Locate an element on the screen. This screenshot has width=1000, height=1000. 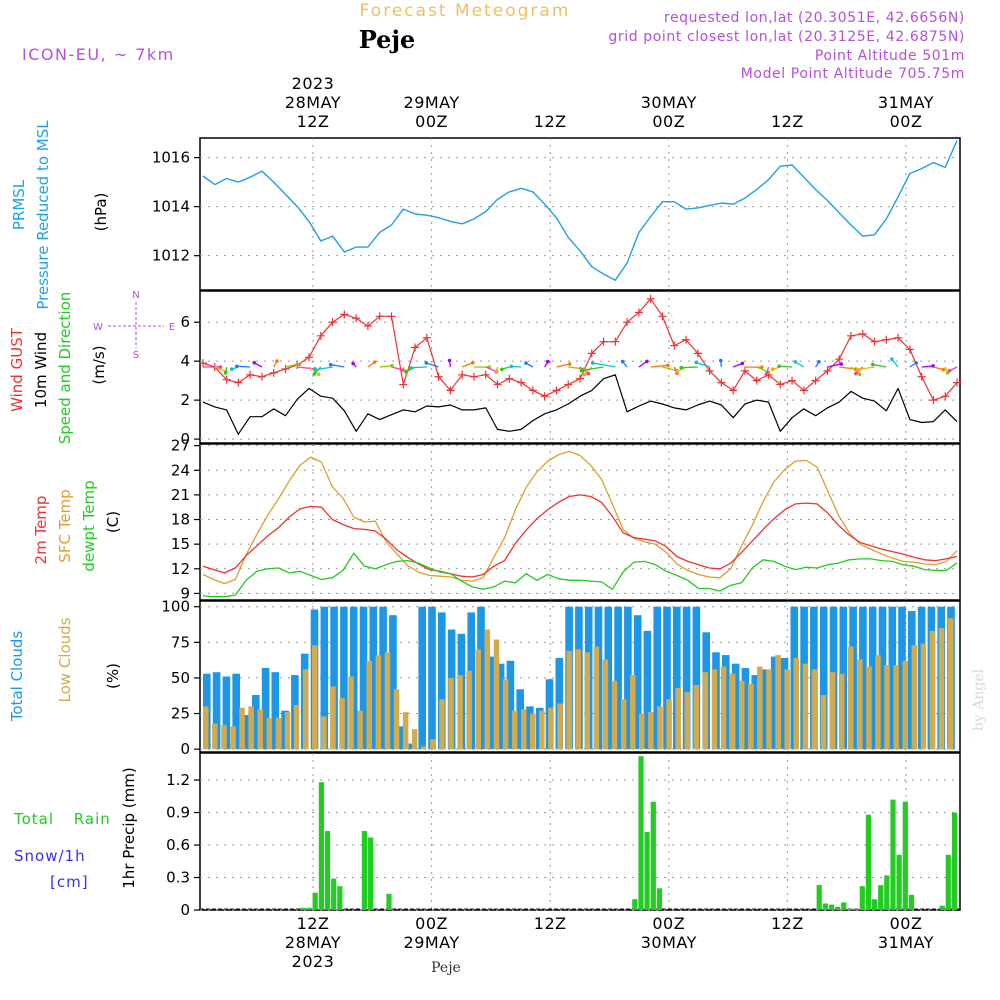
time-label-top: 2023 is located at coordinates (313, 83).